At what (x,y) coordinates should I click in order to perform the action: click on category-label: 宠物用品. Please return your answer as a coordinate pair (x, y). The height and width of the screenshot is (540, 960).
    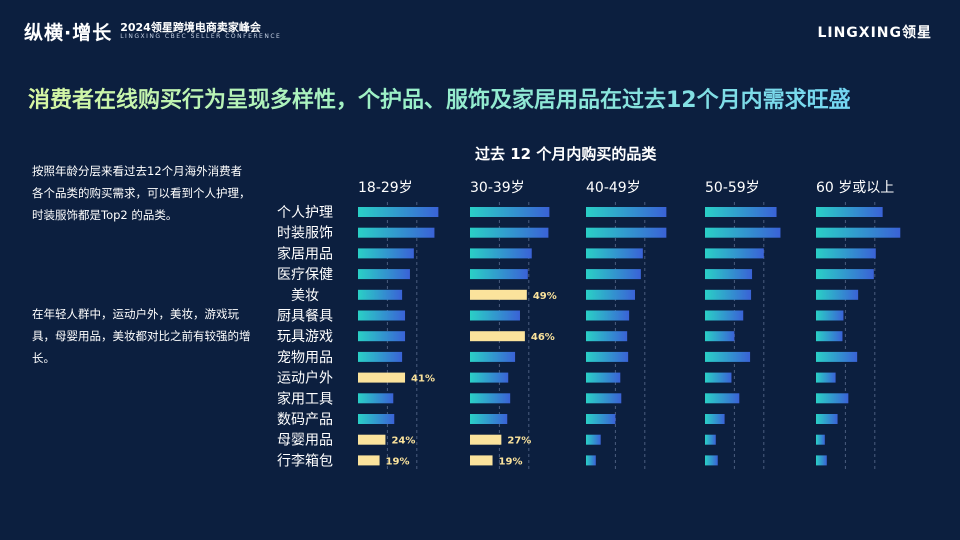
    Looking at the image, I should click on (305, 358).